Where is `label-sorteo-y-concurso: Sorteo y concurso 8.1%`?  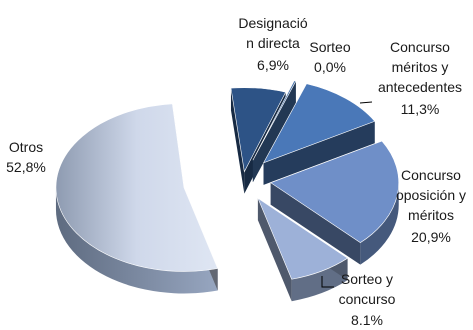
label-sorteo-y-concurso: Sorteo y concurso 8.1% is located at coordinates (367, 299).